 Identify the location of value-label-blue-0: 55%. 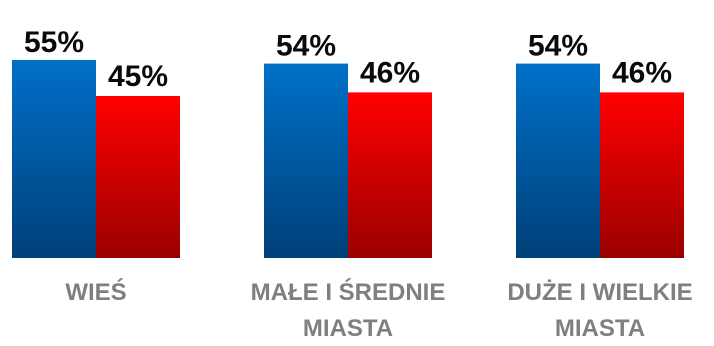
(54, 42).